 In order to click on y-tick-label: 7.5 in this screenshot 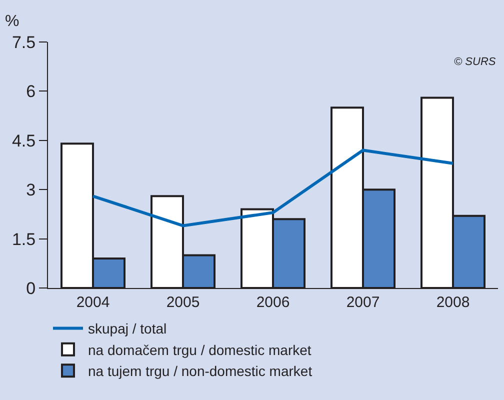, I will do `click(24, 42)`.